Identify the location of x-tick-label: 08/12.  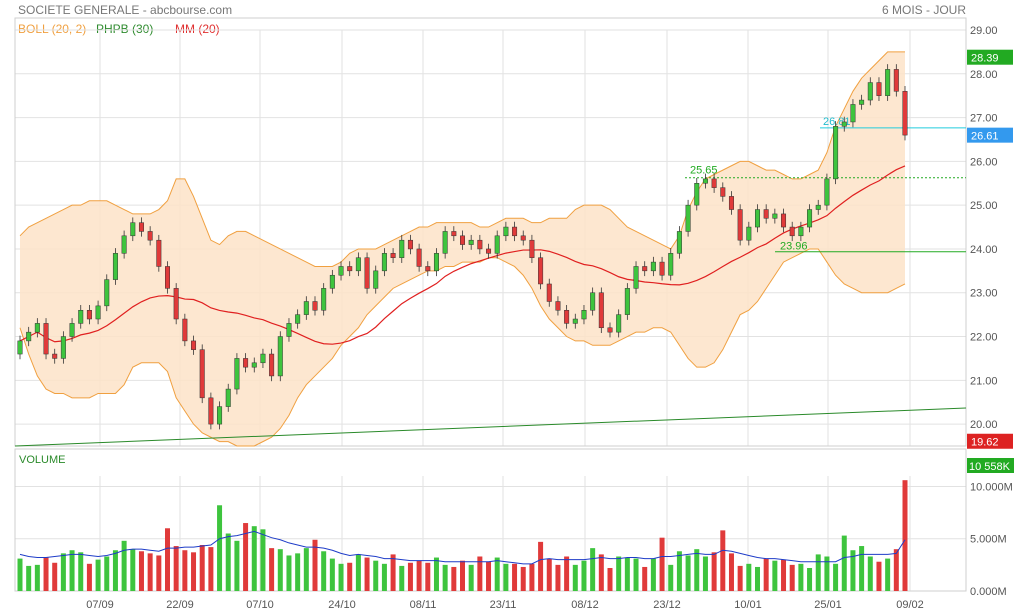
(585, 605).